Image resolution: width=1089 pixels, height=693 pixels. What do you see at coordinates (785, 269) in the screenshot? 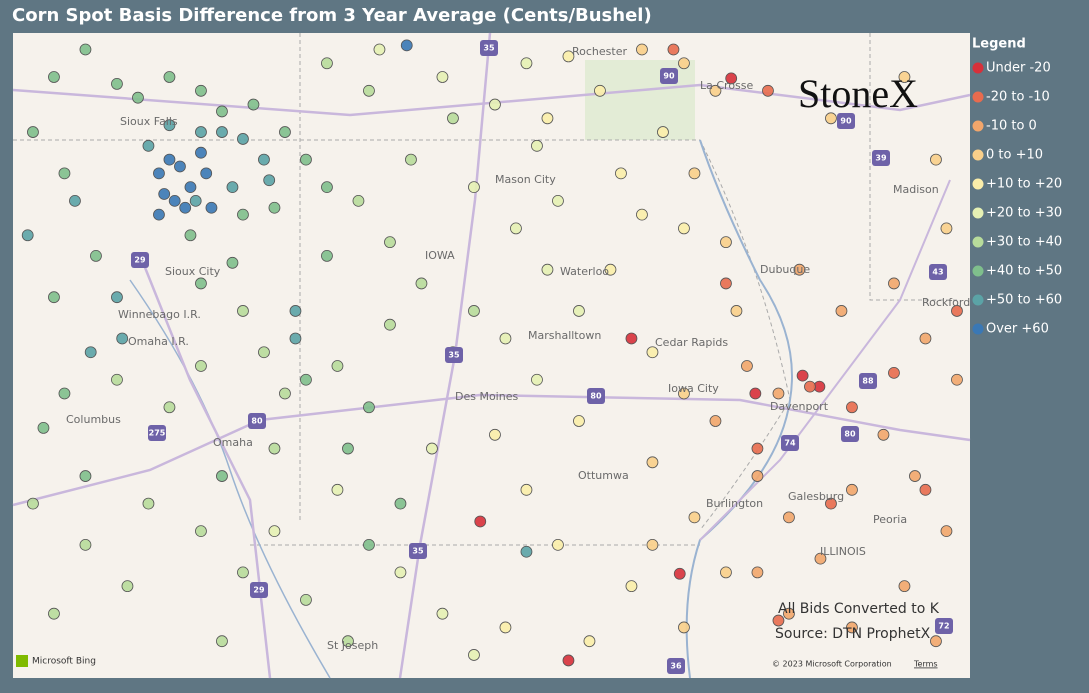
I see `place-label: Dubuque` at bounding box center [785, 269].